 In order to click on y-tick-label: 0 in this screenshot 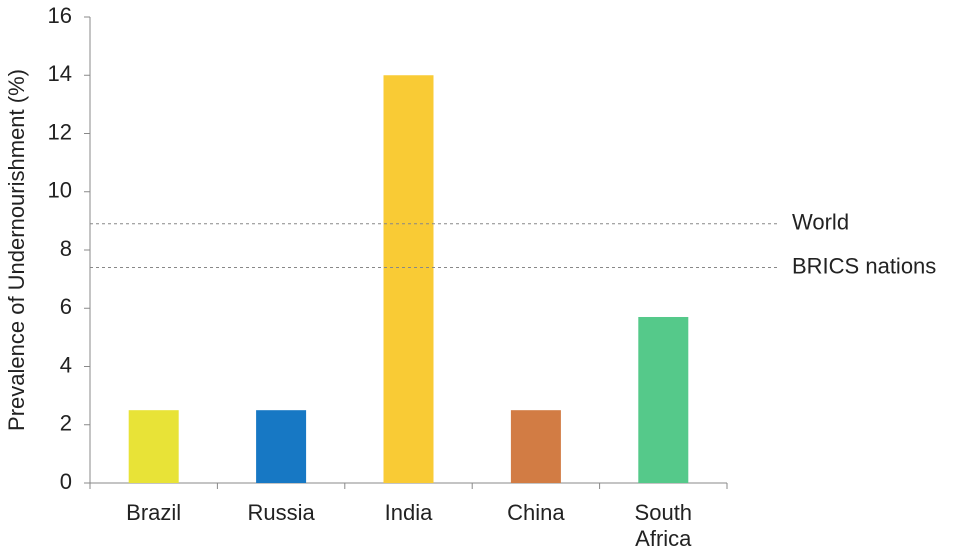, I will do `click(66, 481)`.